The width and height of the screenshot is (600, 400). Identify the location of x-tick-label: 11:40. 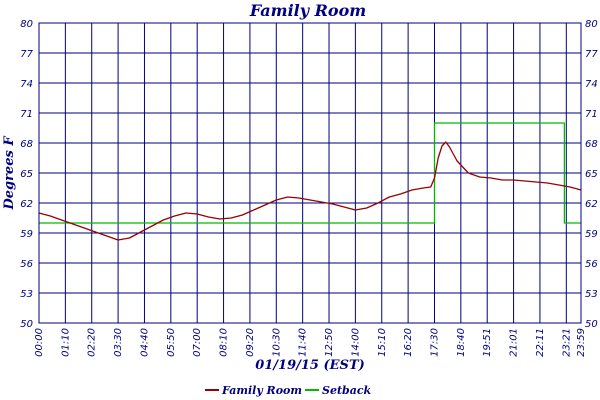
(303, 342).